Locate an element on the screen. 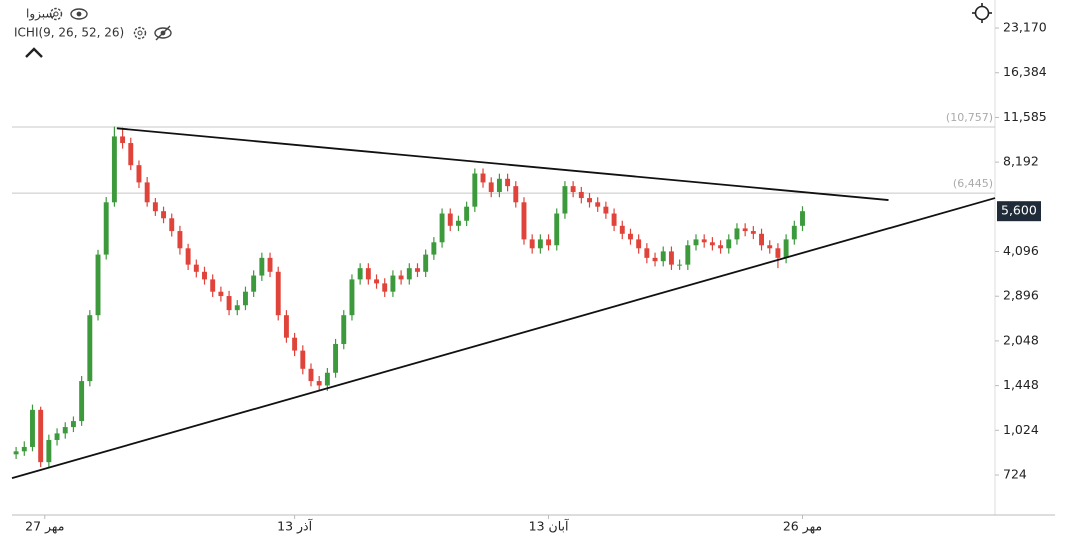 The image size is (1066, 540). y-tick-label: 2,048 is located at coordinates (1021, 339).